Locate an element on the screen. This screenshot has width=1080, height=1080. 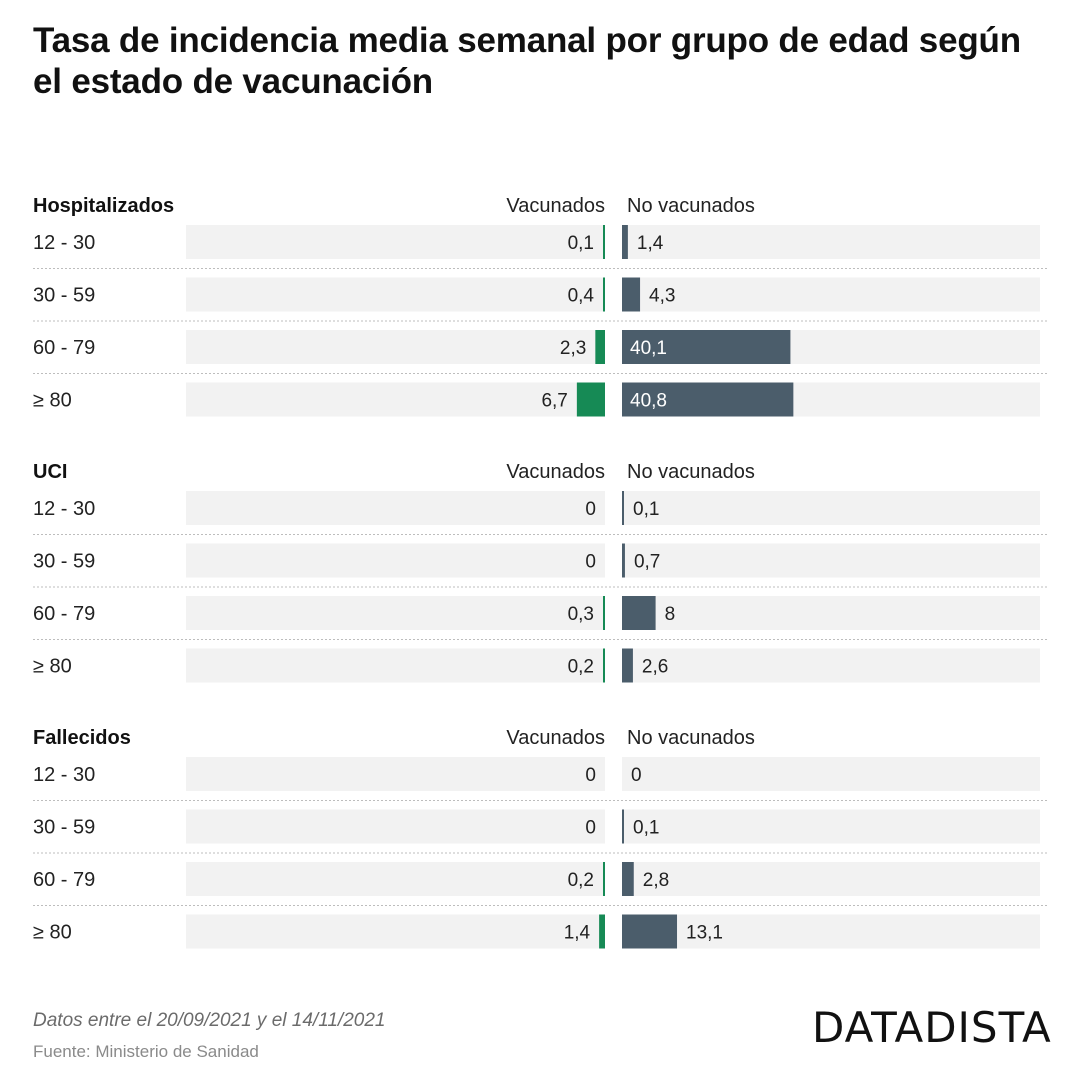
unvaccinated-value-label: 2,6 is located at coordinates (655, 667).